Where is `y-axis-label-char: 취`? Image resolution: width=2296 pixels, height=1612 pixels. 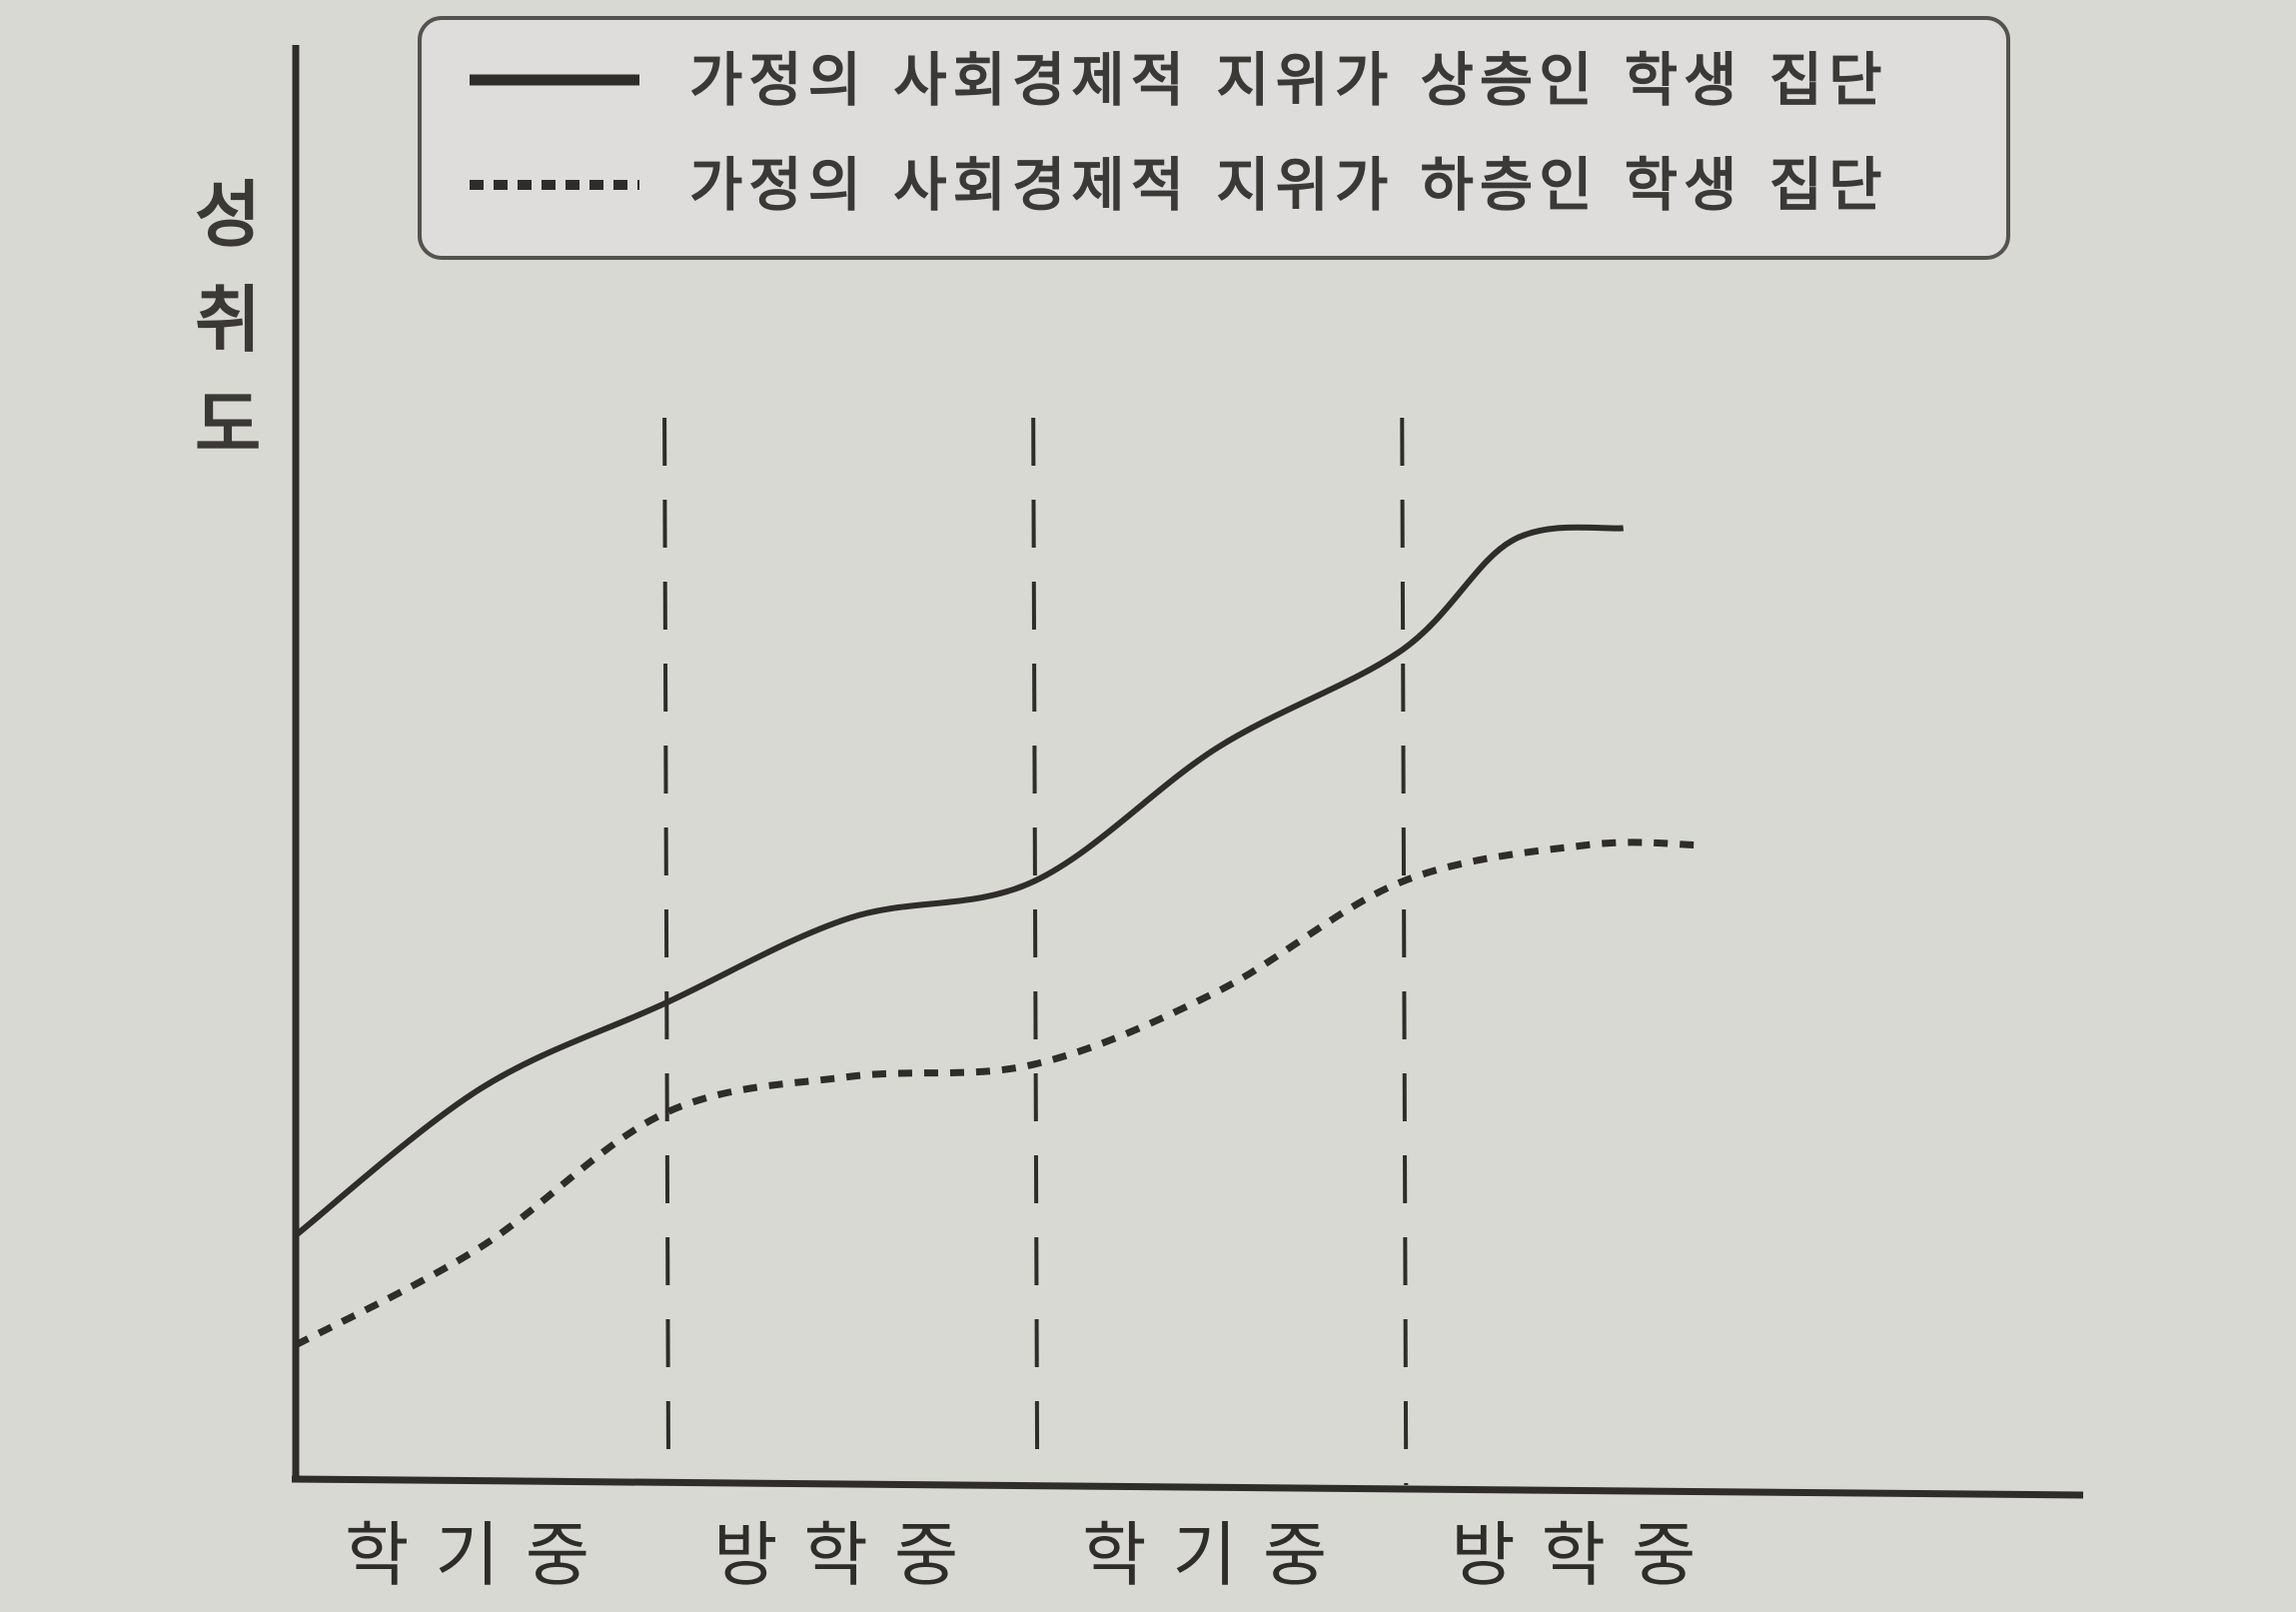
y-axis-label-char: 취 is located at coordinates (228, 320).